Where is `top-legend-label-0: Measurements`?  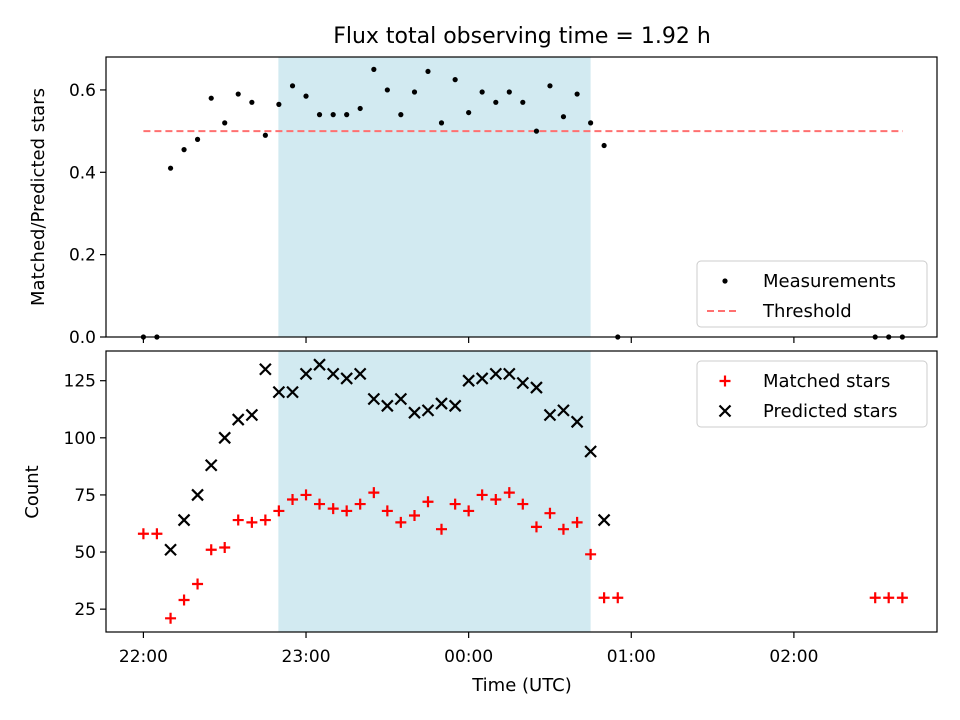
top-legend-label-0: Measurements is located at coordinates (829, 281).